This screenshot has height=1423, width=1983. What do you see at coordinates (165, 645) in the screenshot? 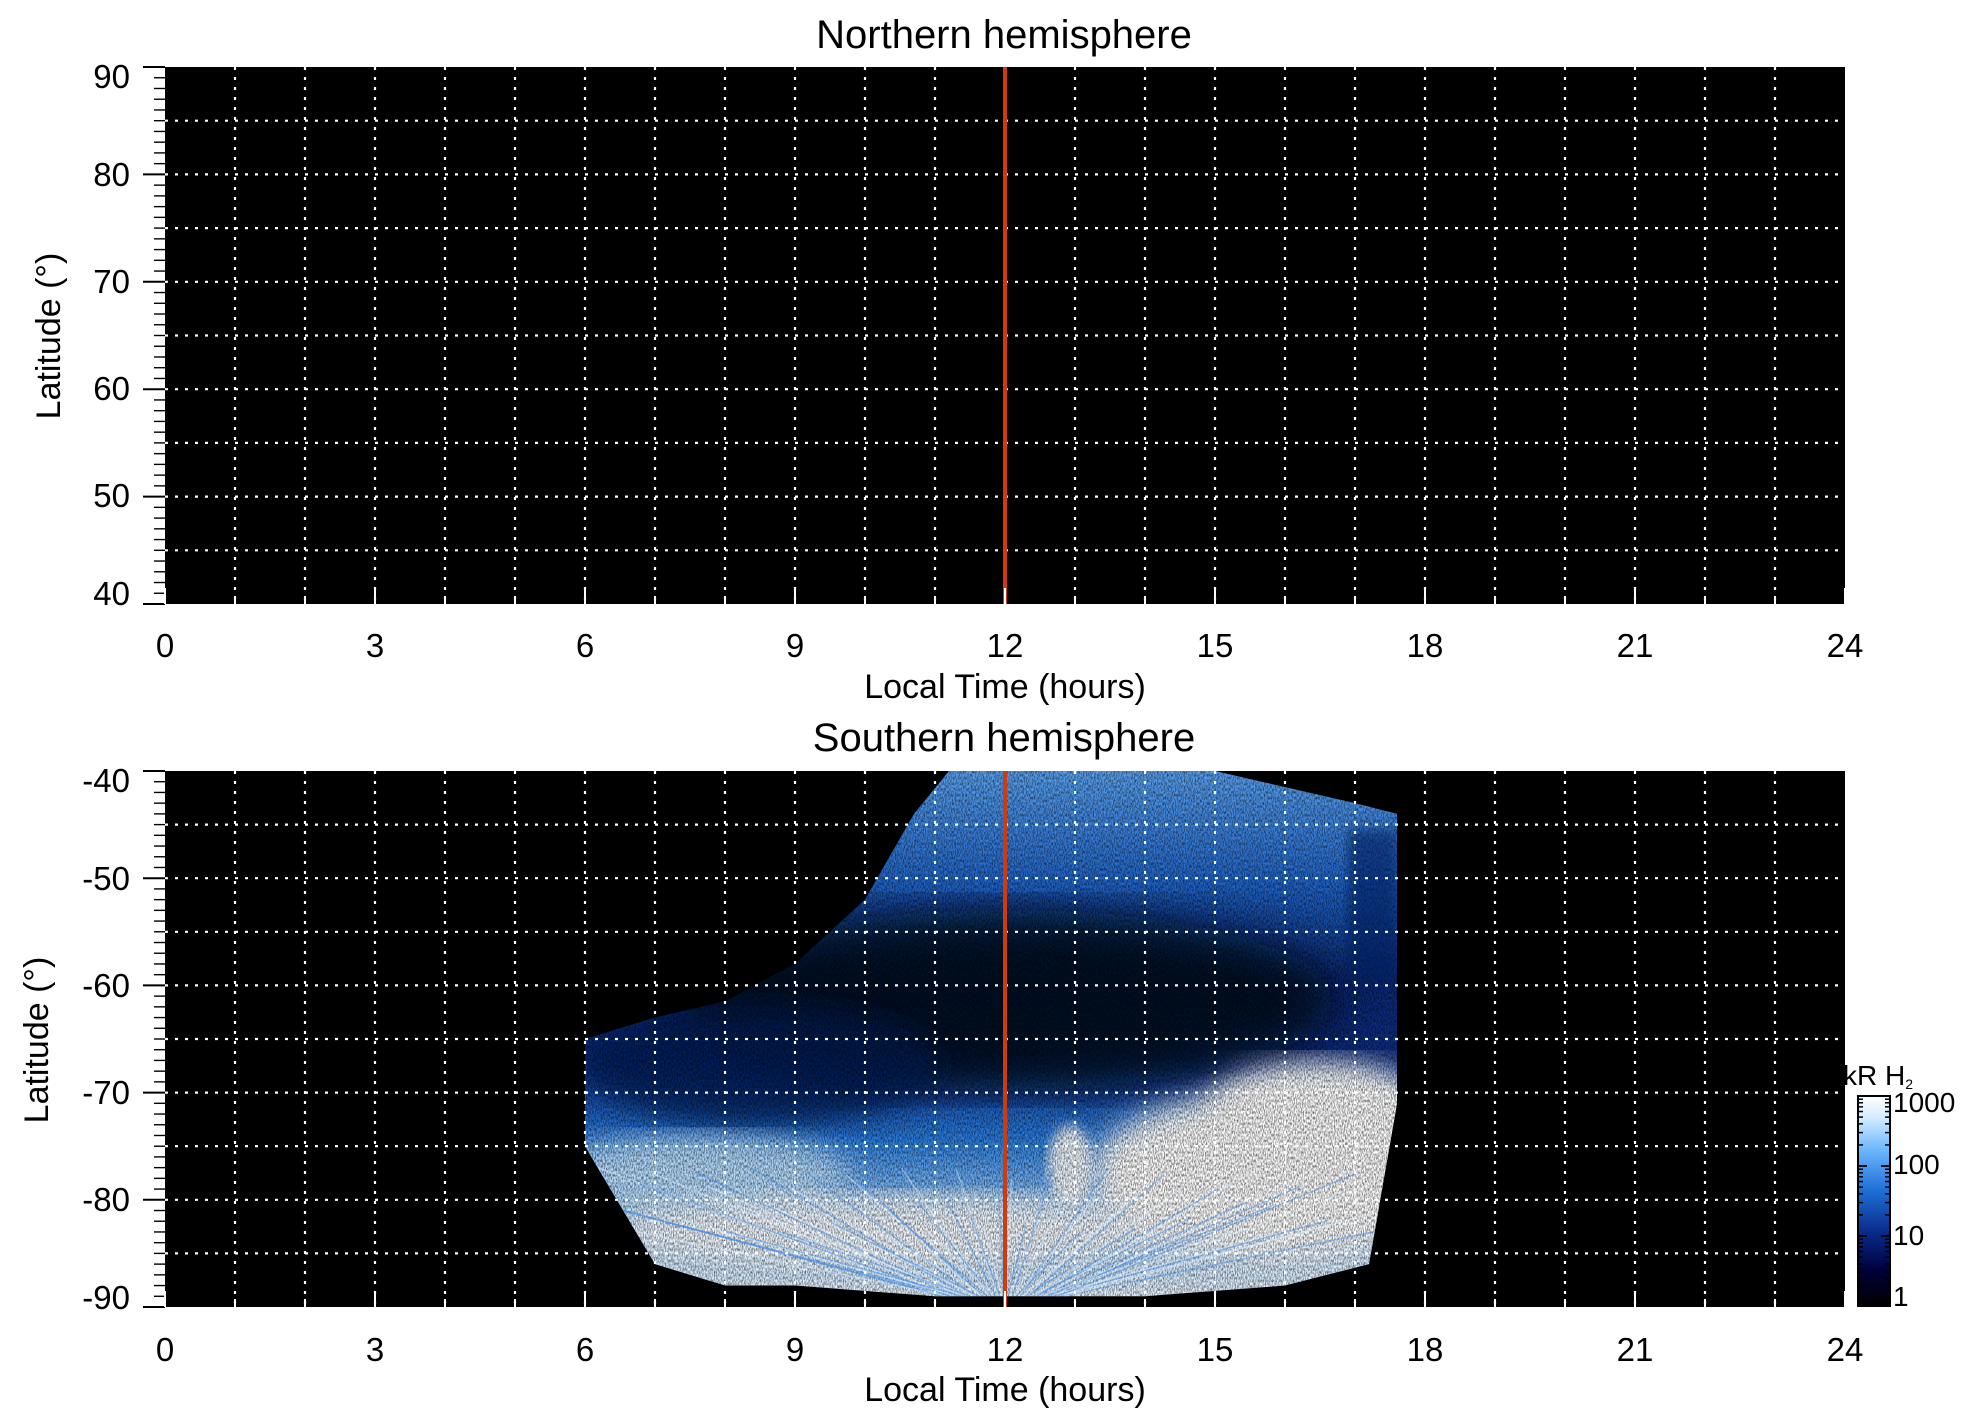
I see `x-tick-label: 0` at bounding box center [165, 645].